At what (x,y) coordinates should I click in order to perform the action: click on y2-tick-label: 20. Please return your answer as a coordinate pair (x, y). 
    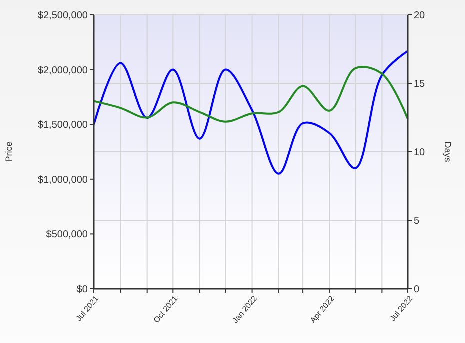
    Looking at the image, I should click on (420, 16).